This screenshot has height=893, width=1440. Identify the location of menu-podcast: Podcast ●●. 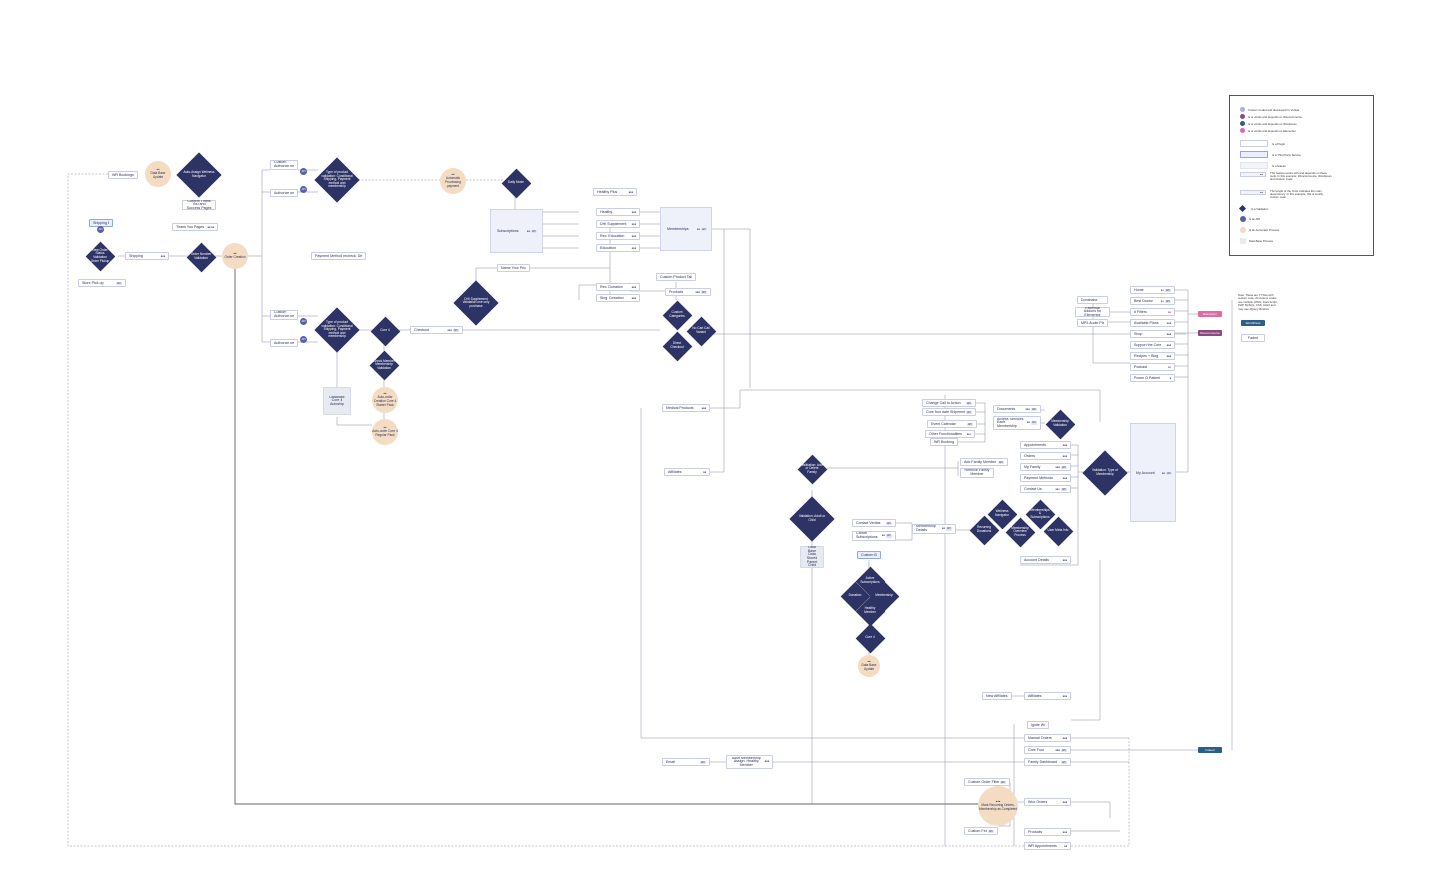
(1152, 367).